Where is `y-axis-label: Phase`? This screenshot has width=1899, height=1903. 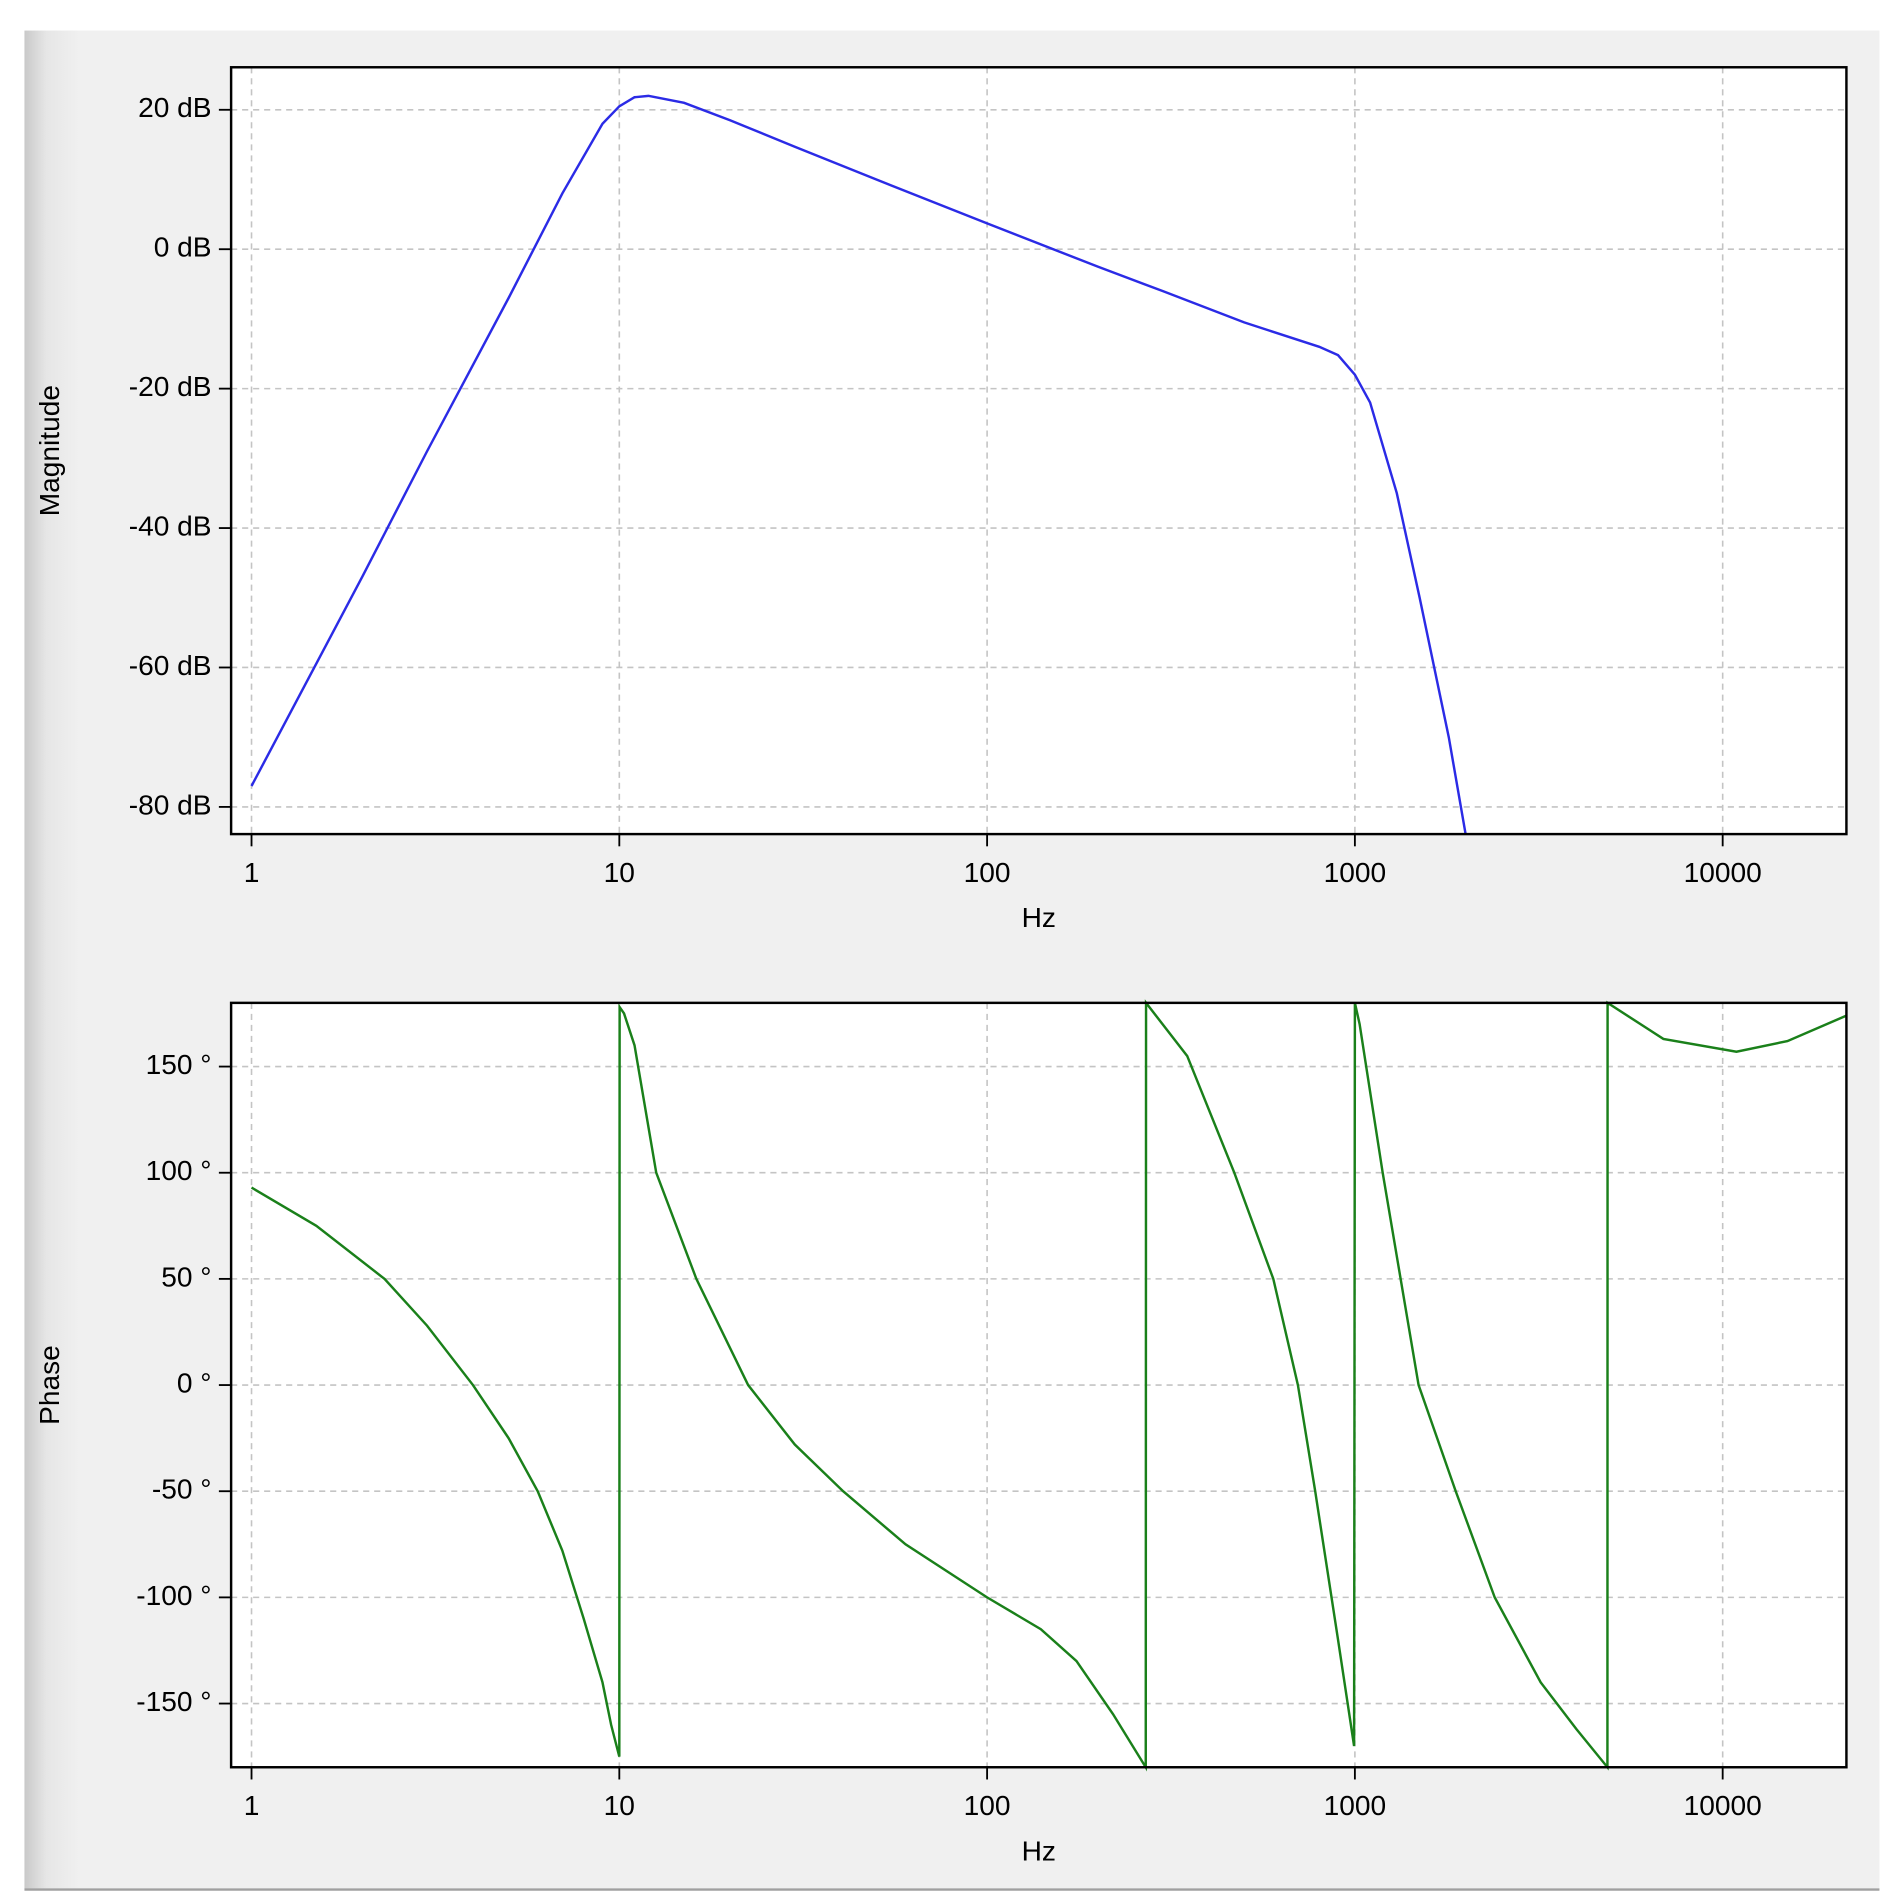
y-axis-label: Phase is located at coordinates (49, 1385).